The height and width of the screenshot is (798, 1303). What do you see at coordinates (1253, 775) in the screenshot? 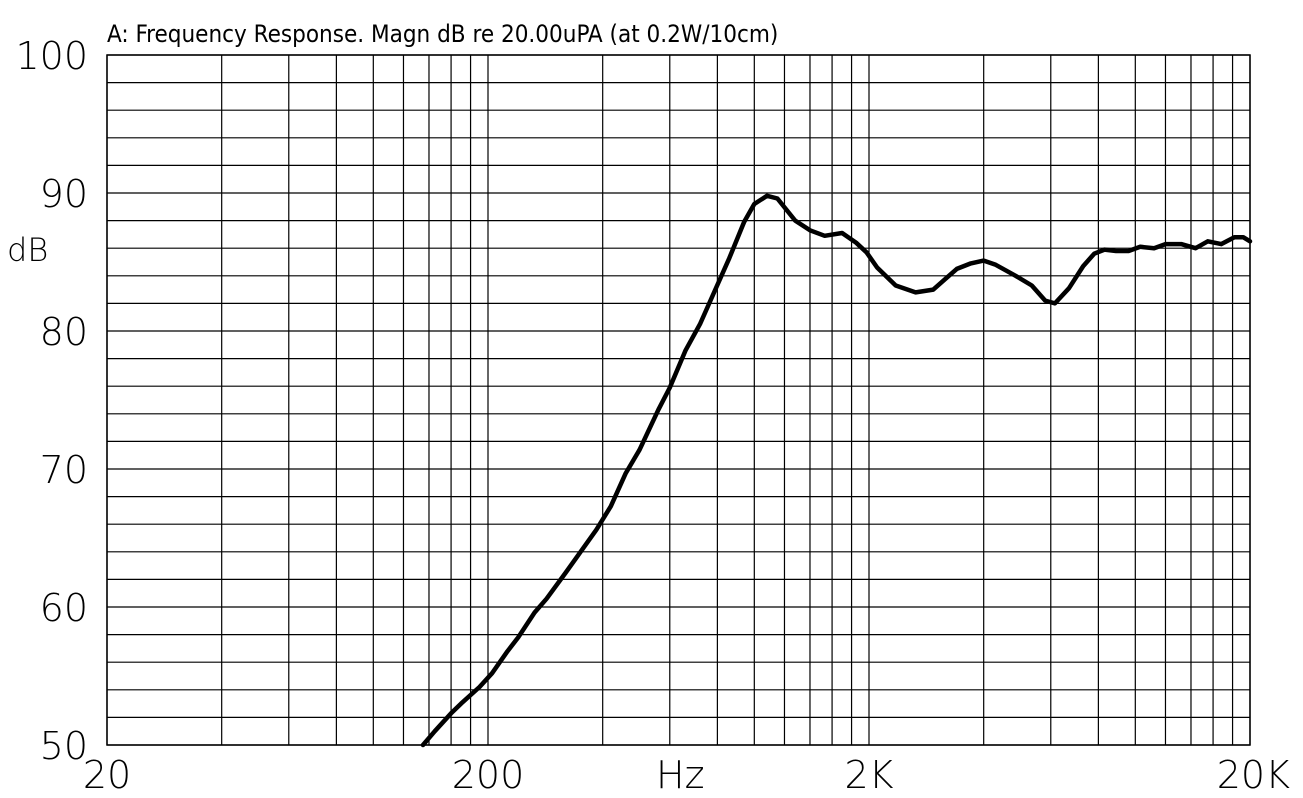
I see `x-tick-label: 20K` at bounding box center [1253, 775].